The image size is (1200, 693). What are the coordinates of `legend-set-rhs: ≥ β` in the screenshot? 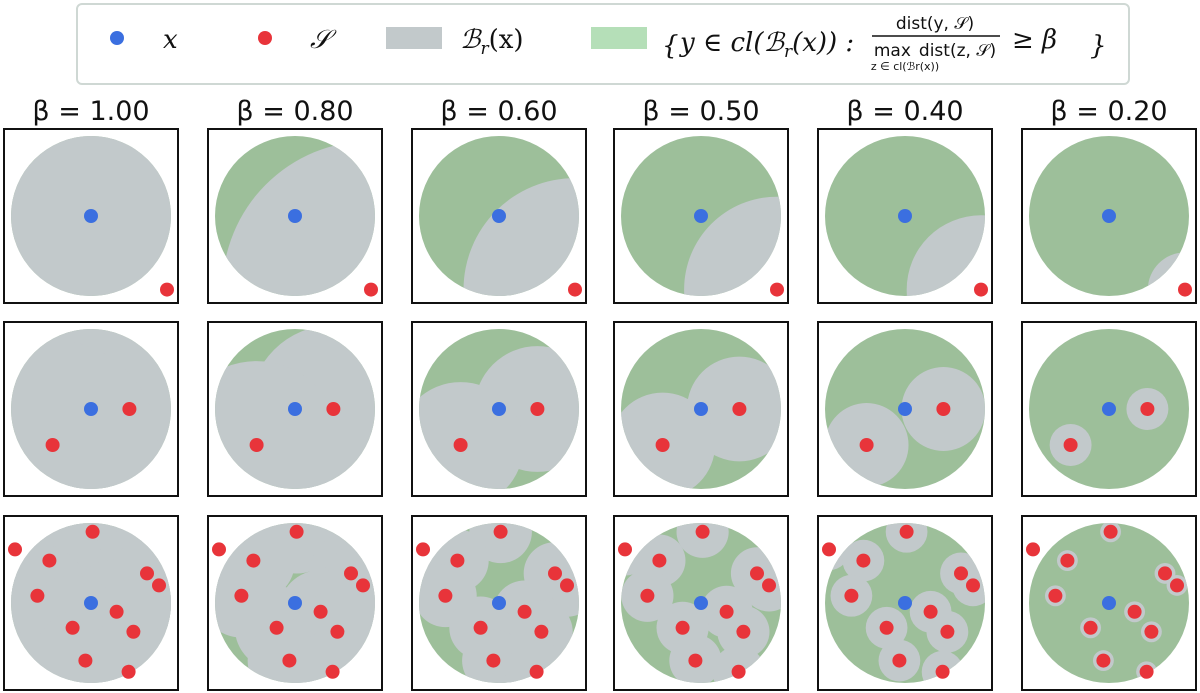 It's located at (1034, 40).